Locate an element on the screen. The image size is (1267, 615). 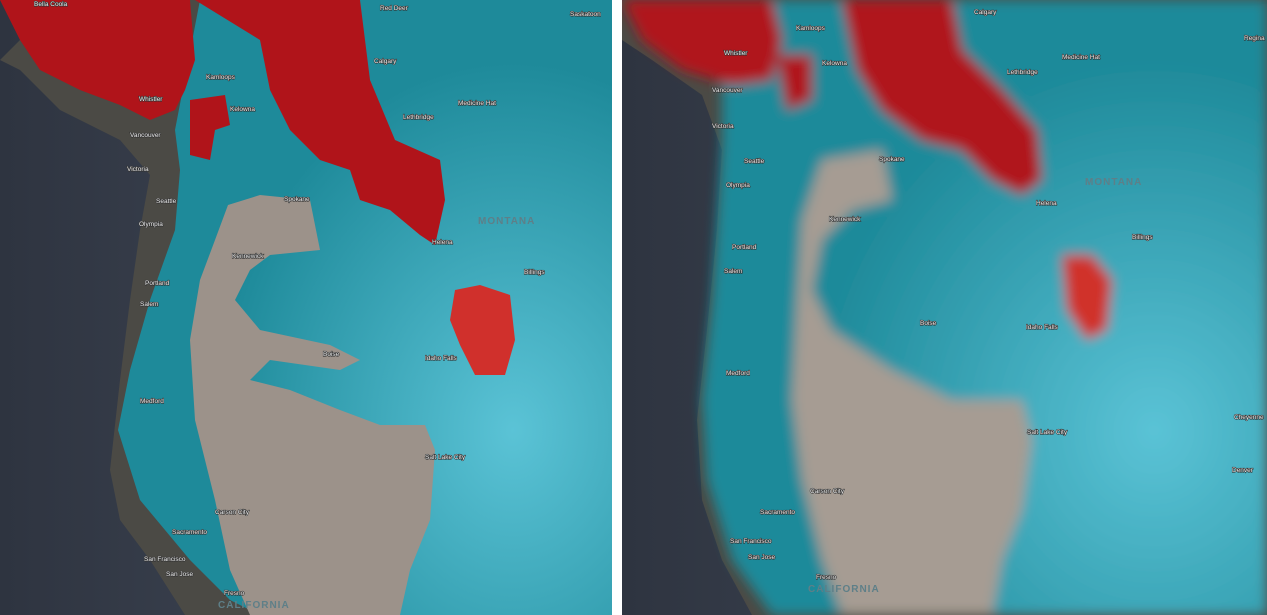
place-label: Saskatoon is located at coordinates (585, 14).